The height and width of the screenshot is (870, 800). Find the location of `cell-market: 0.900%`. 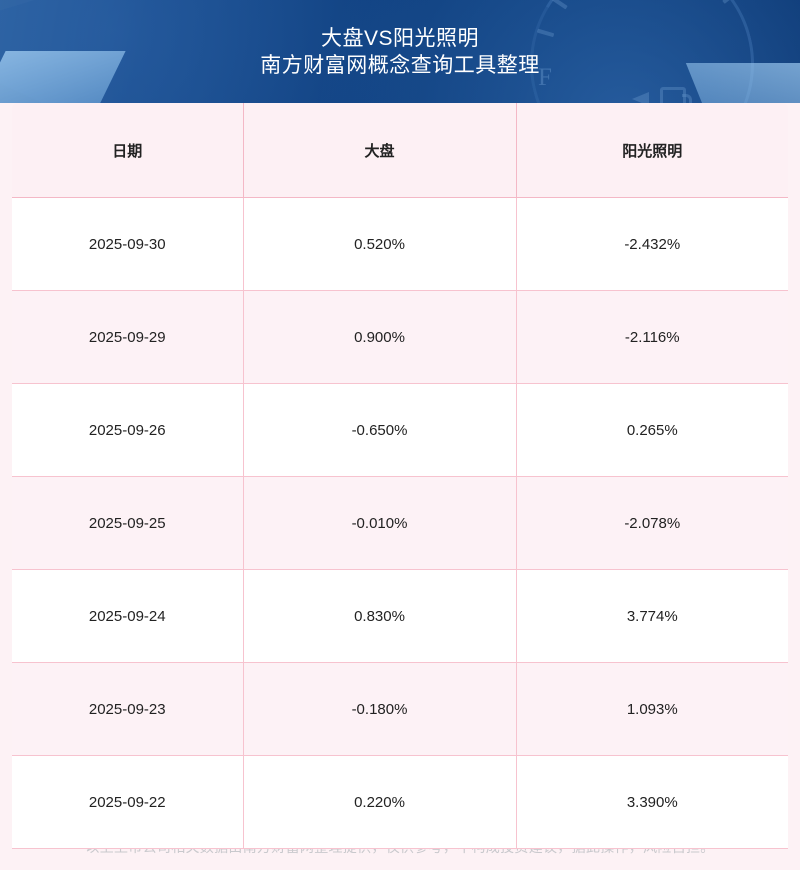

cell-market: 0.900% is located at coordinates (380, 337).